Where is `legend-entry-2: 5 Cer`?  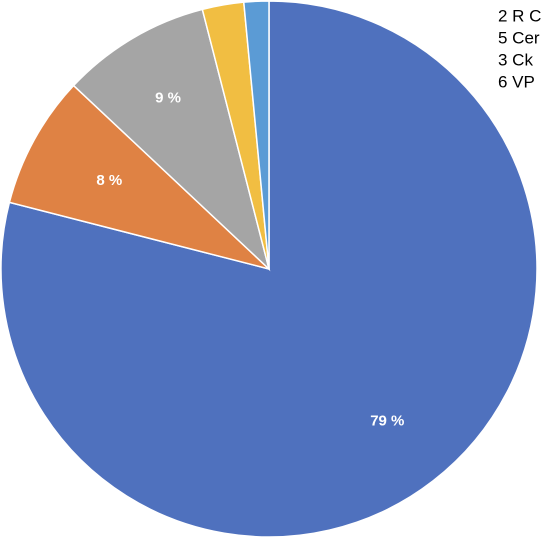
legend-entry-2: 5 Cer is located at coordinates (519, 37).